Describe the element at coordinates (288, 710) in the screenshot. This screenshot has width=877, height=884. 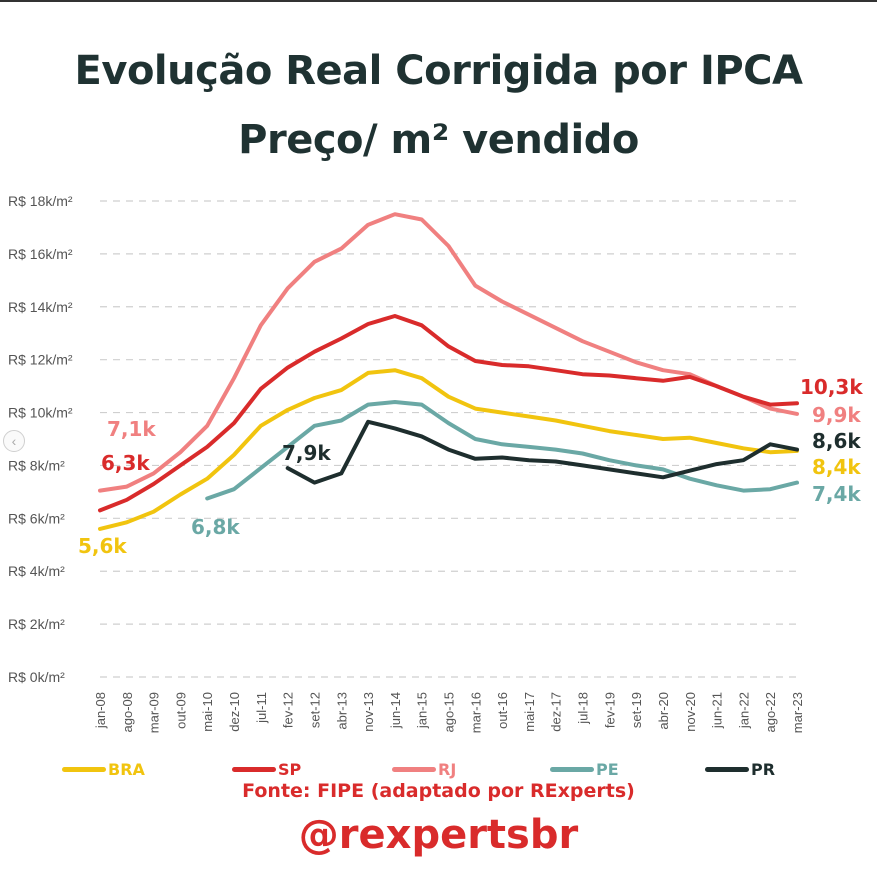
I see `x-tick-label: fev-12` at that location.